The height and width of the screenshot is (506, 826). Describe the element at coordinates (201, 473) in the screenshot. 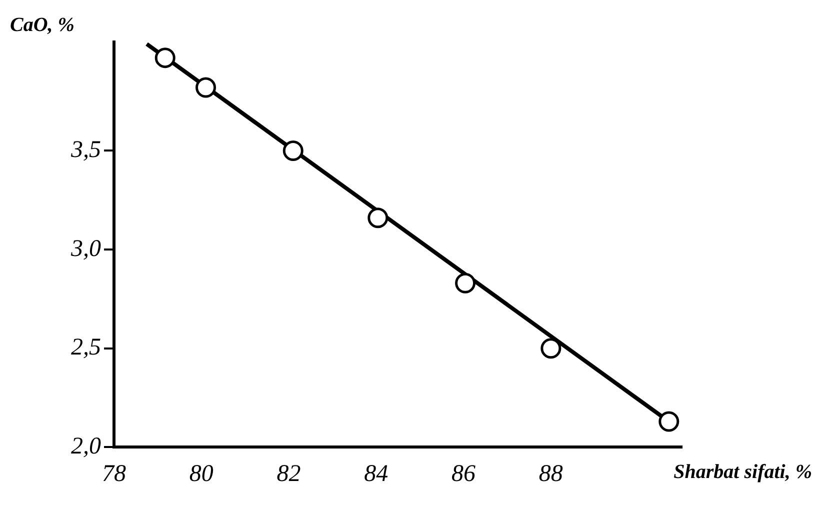

I see `x-tick-label: 80` at that location.